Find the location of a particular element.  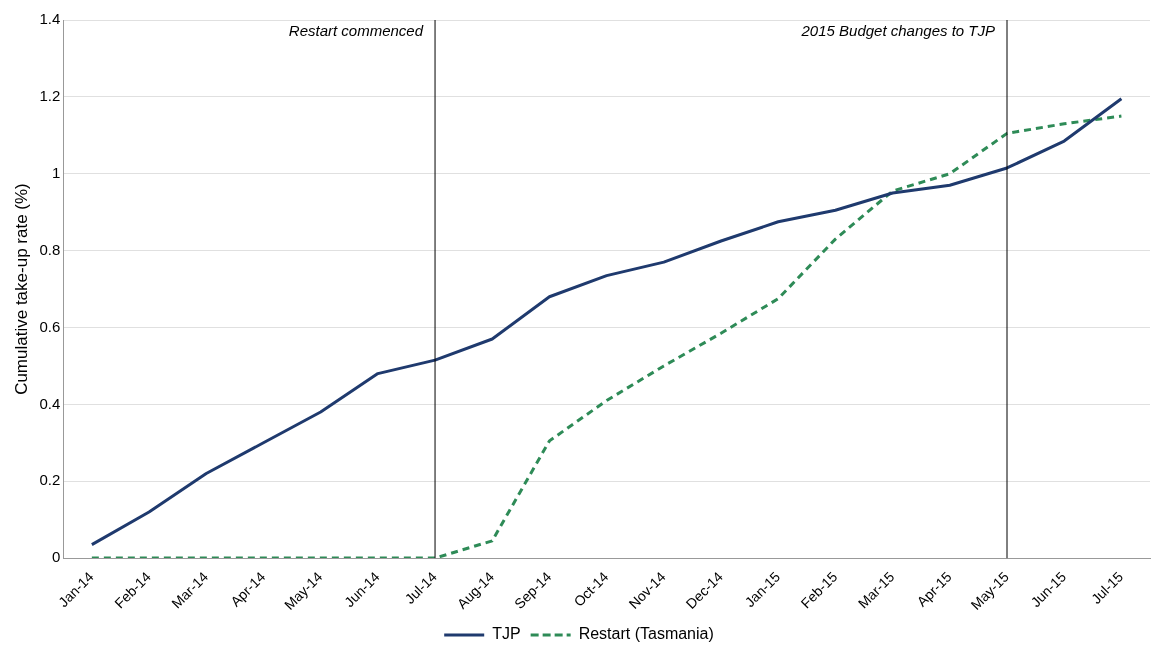

legend-label: TJP is located at coordinates (506, 634).